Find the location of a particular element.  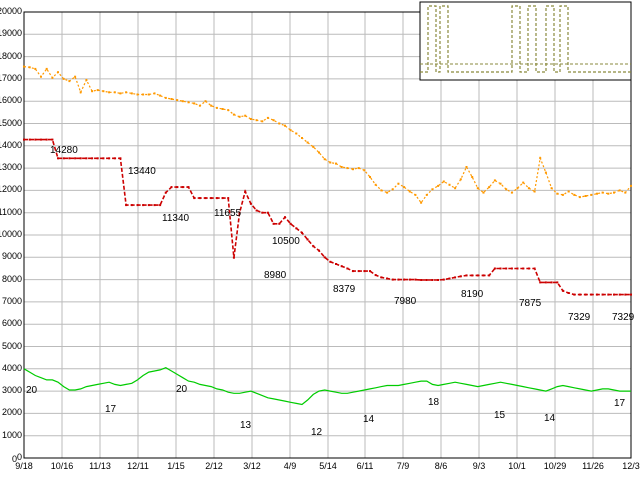

y-axis-tick-label: 9000 is located at coordinates (11, 256).